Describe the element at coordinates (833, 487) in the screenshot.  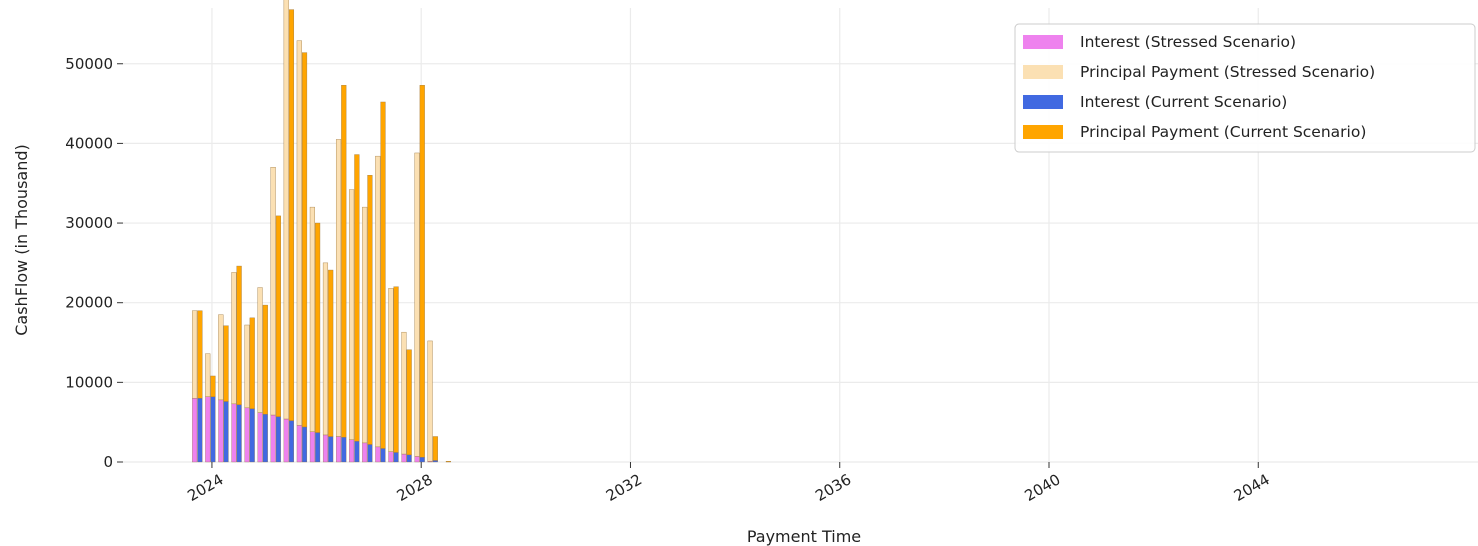
I see `x-tick-label: 2036` at that location.